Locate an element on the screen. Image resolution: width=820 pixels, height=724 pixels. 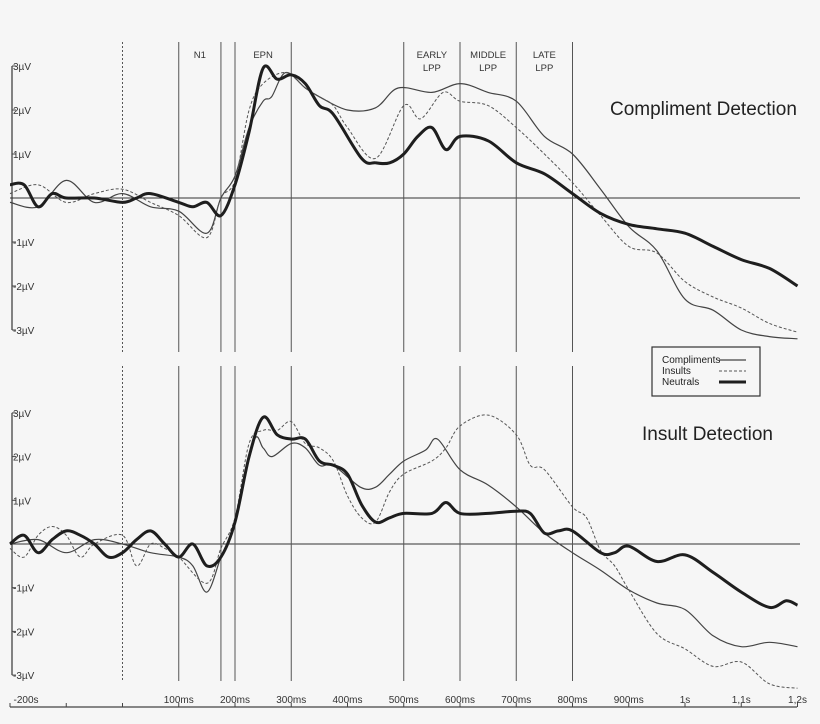
x-tick-label: 1s is located at coordinates (685, 700).